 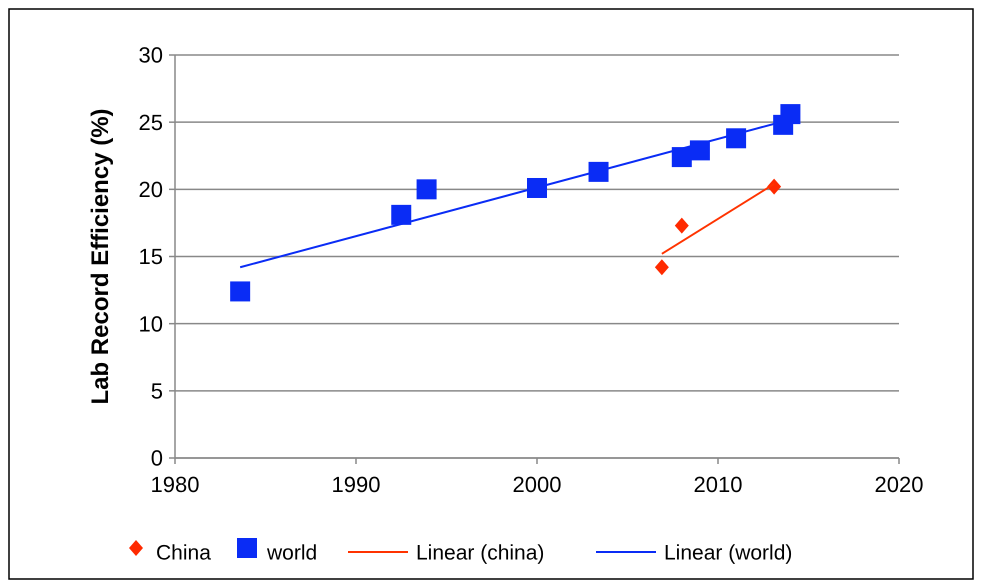 I want to click on y-axis-title: Lab Record Efficiency (%), so click(x=100, y=256).